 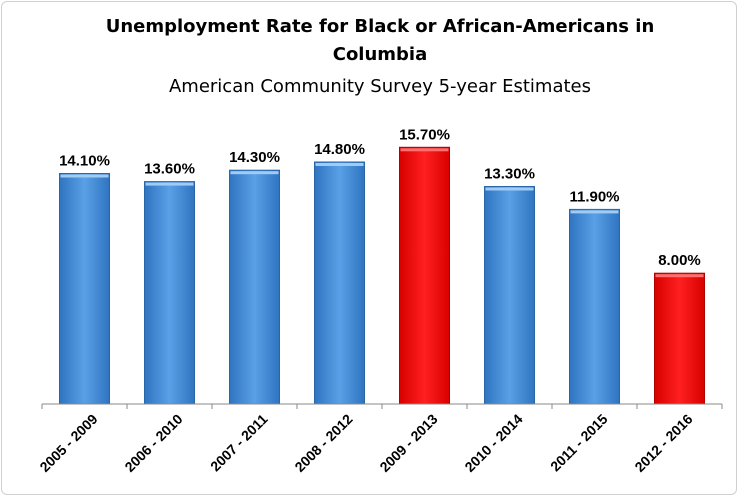 I want to click on bar-2005-2009, so click(x=84, y=289).